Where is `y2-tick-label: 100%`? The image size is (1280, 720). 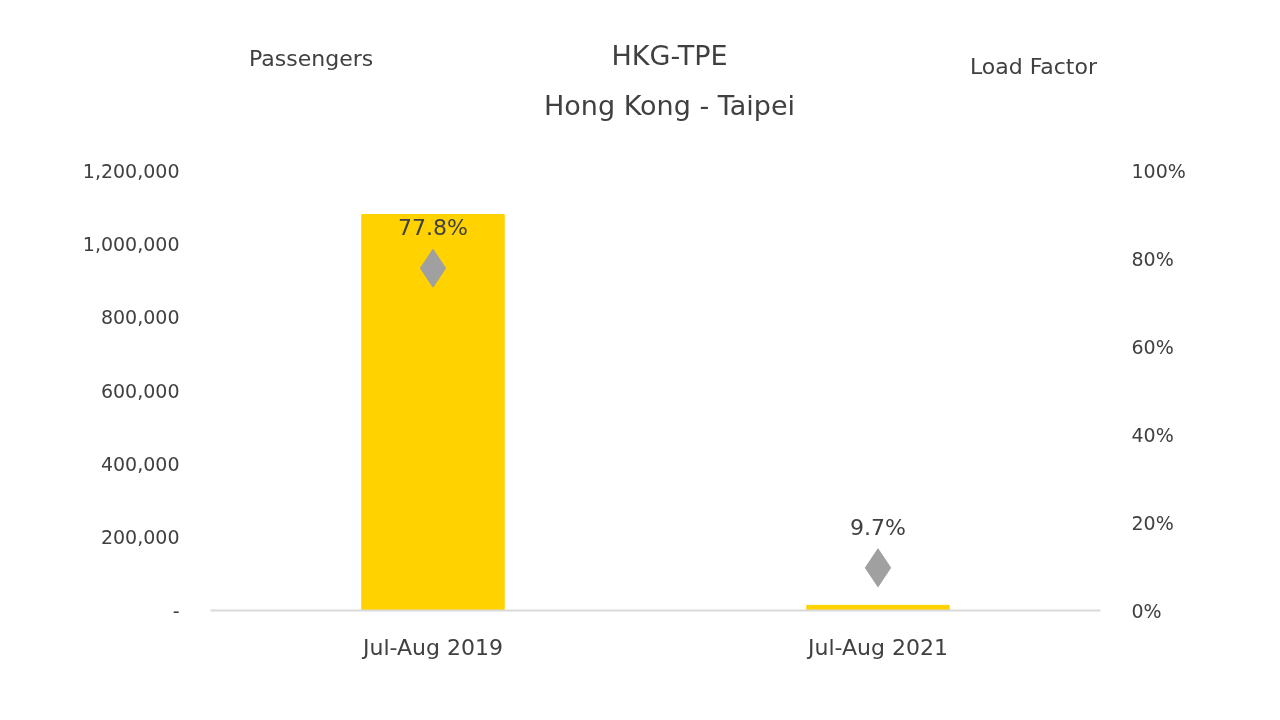
y2-tick-label: 100% is located at coordinates (1158, 170).